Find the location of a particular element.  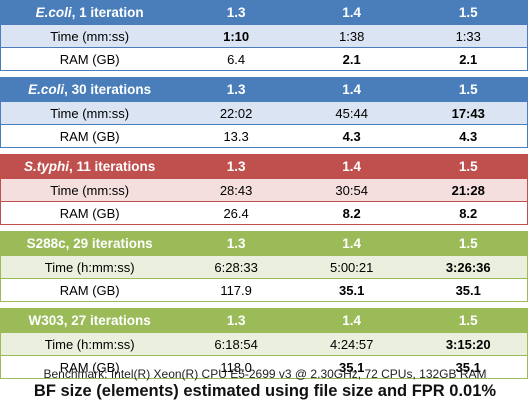

table-cell: 6.4 is located at coordinates (236, 59).